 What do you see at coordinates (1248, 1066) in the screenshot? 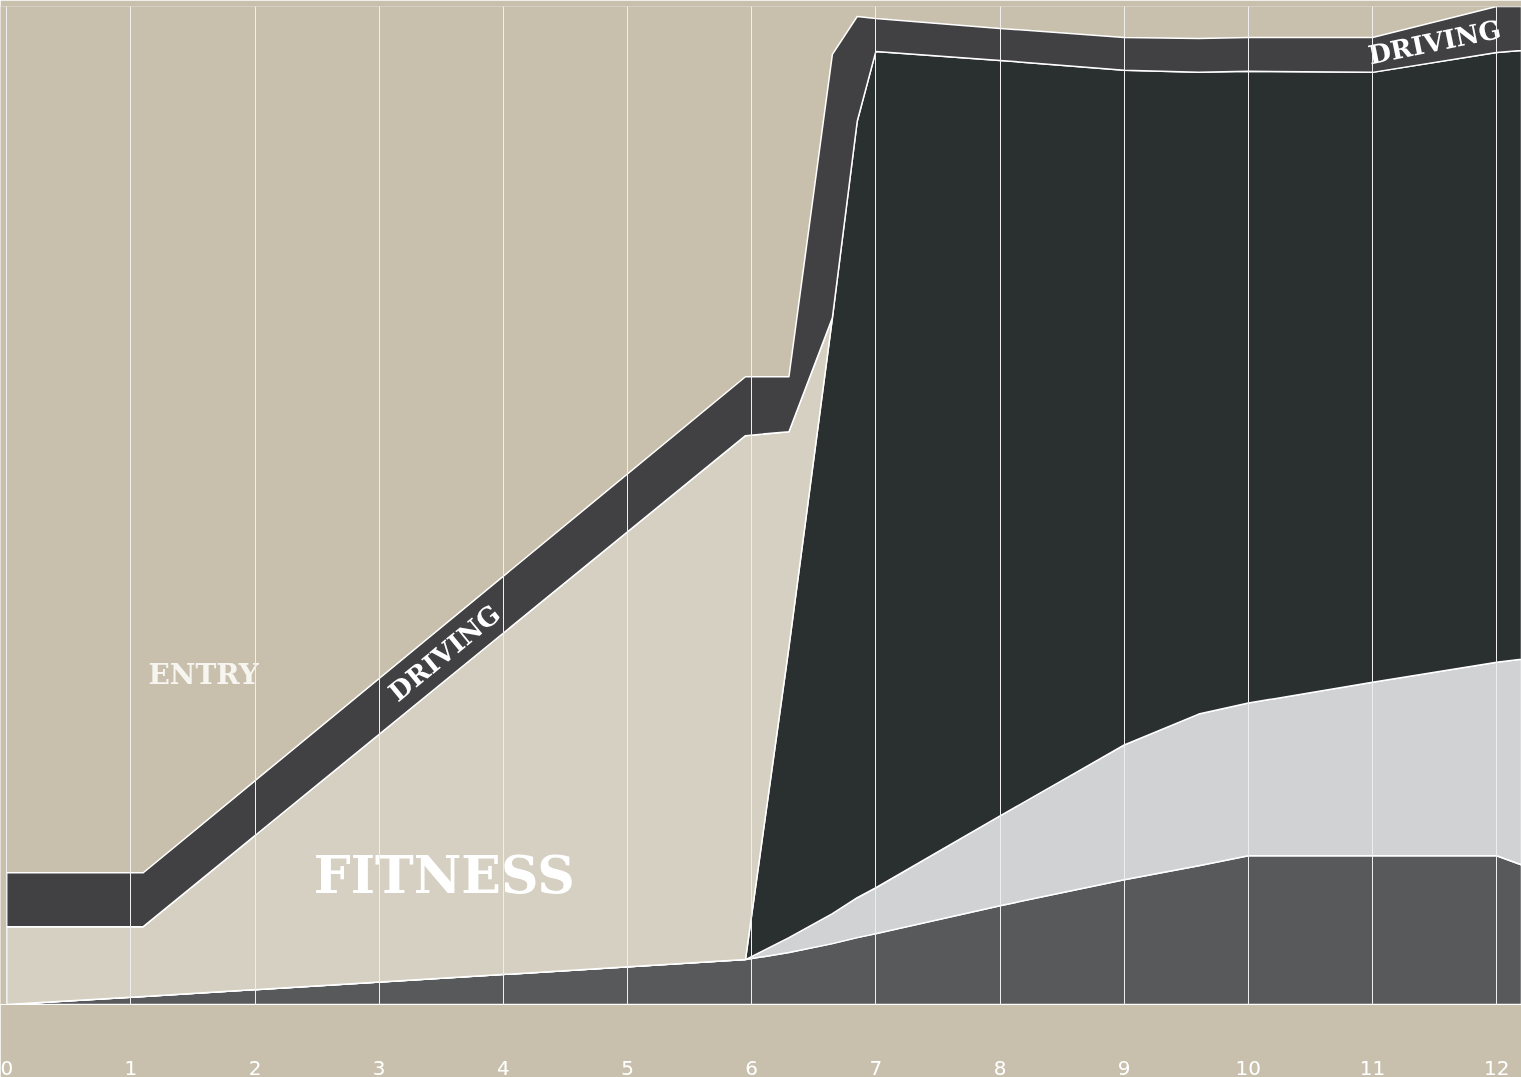
I see `x-tick-label: 10` at bounding box center [1248, 1066].